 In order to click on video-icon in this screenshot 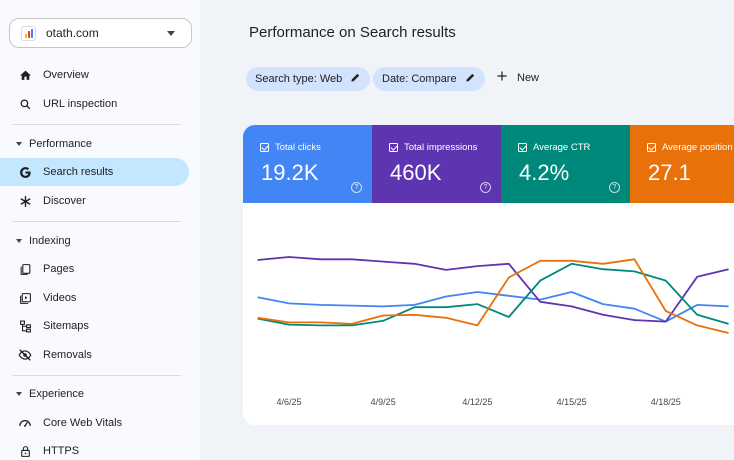, I will do `click(25, 298)`.